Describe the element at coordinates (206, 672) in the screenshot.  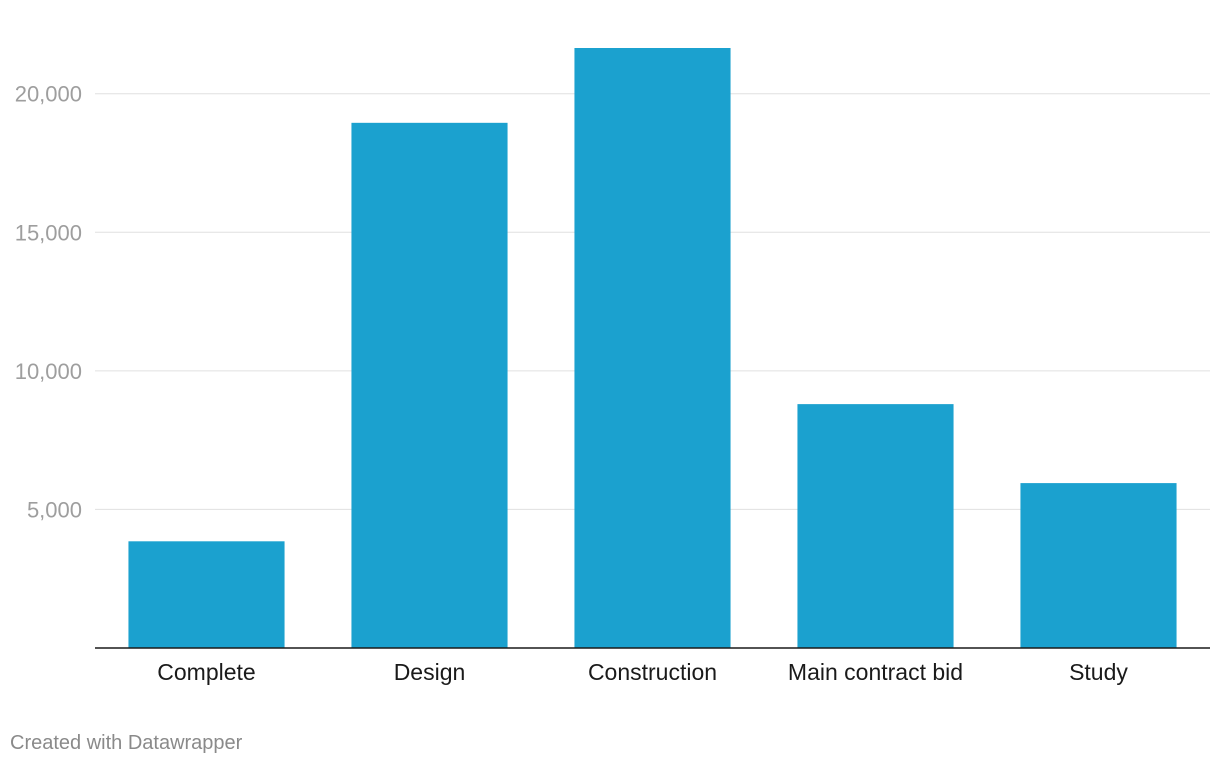
I see `x-tick-label: Complete` at that location.